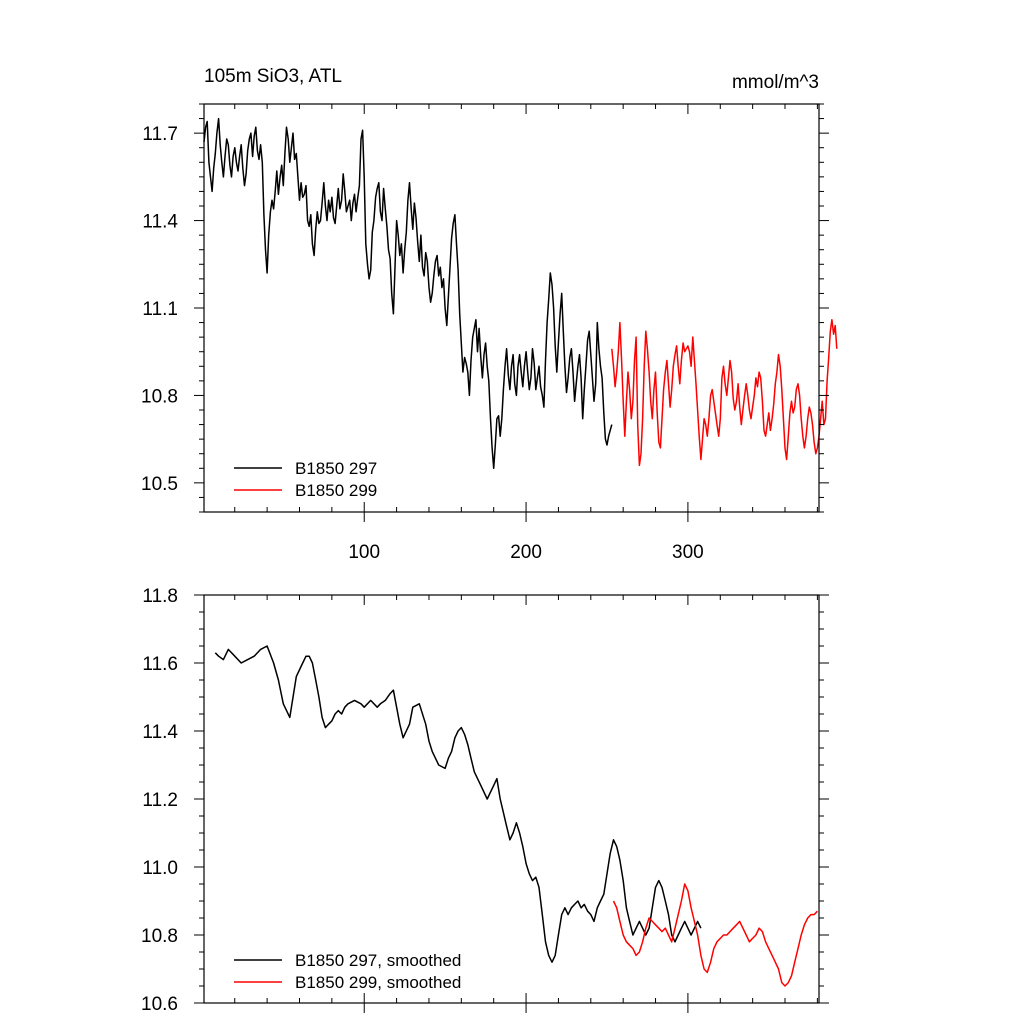 The image size is (1024, 1024). What do you see at coordinates (273, 76) in the screenshot?
I see `top-panel-title: 105m SiO3, ATL` at bounding box center [273, 76].